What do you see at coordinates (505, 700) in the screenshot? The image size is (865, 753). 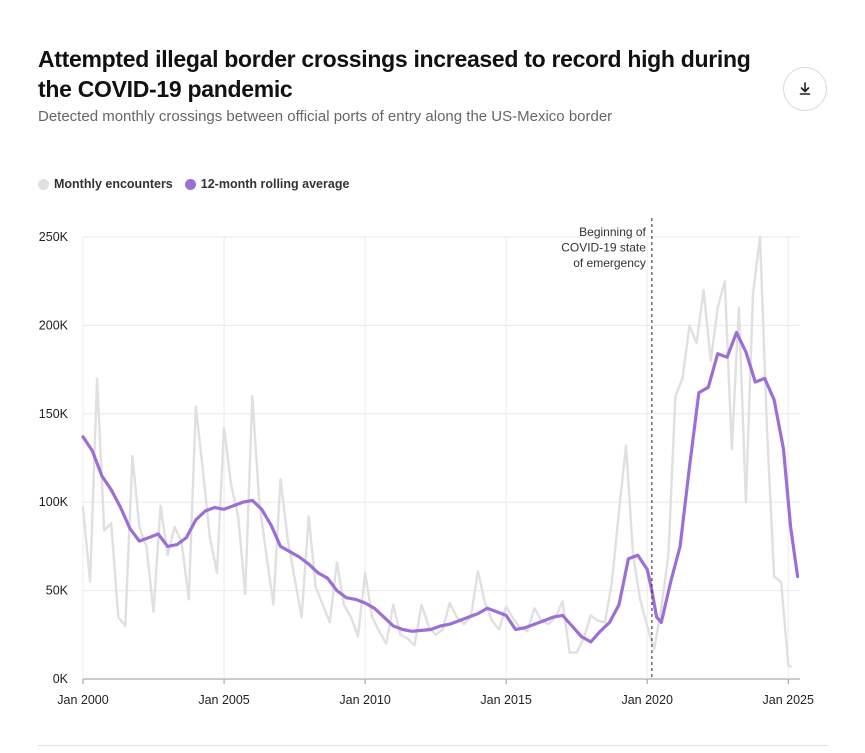 I see `x-tick-label: Jan 2015` at bounding box center [505, 700].